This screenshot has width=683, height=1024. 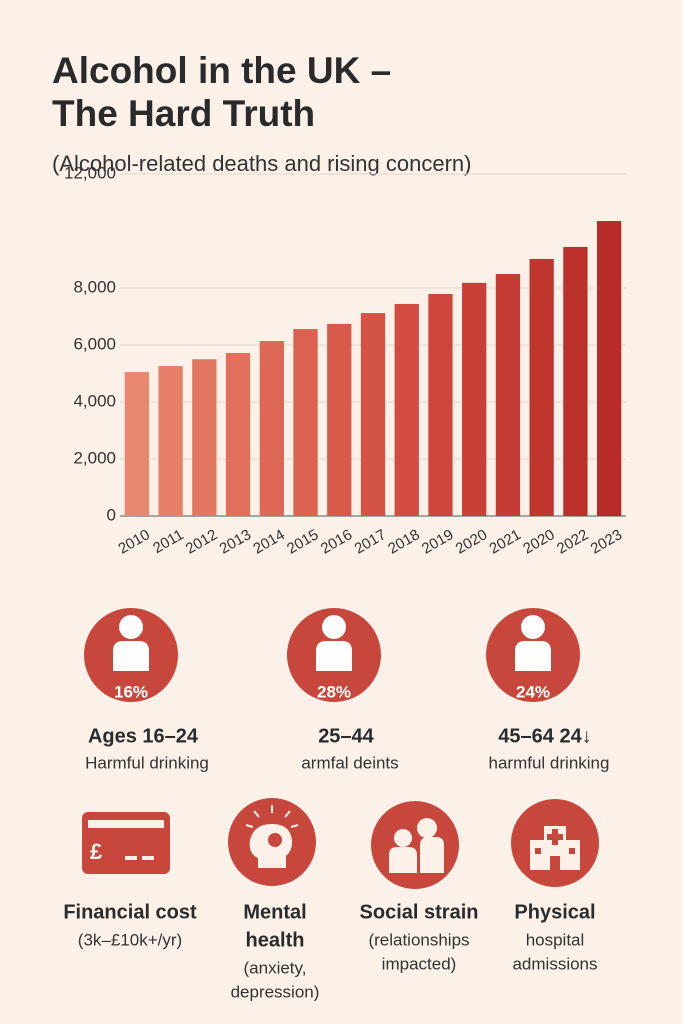 I want to click on stat-label: 25–44, so click(x=346, y=736).